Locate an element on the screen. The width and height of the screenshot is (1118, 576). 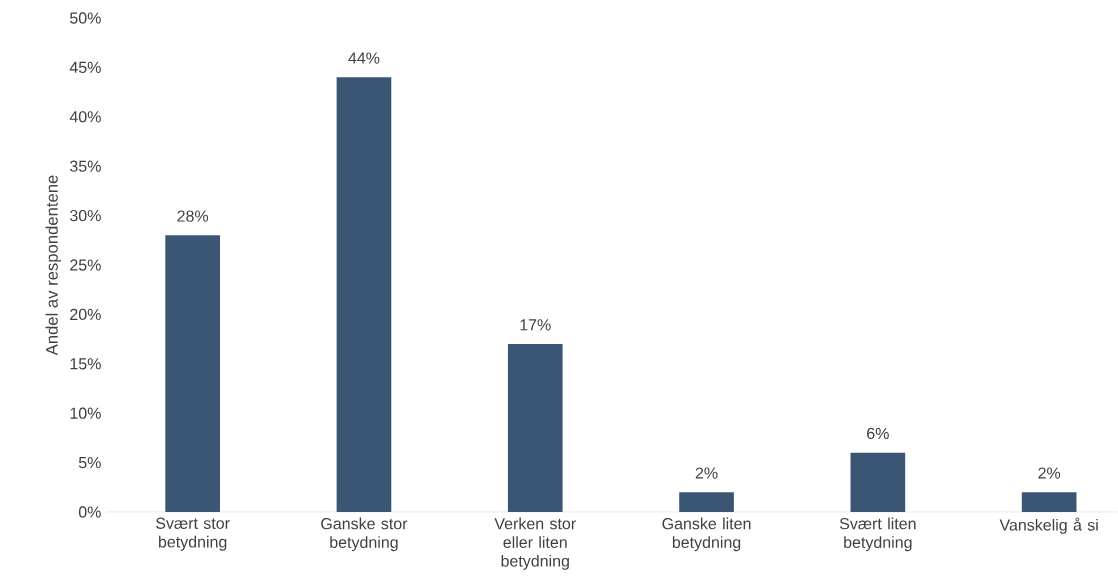
y-tick-label: 5% is located at coordinates (89, 462).